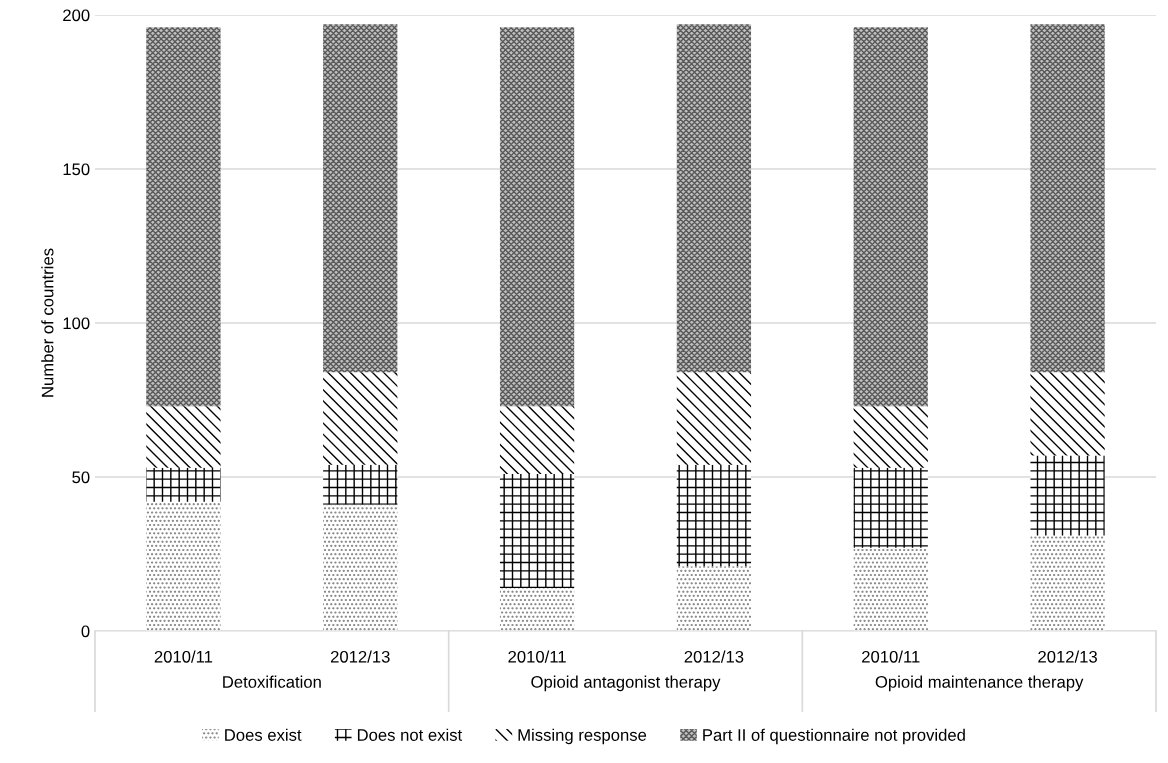 The height and width of the screenshot is (763, 1168). Describe the element at coordinates (272, 681) in the screenshot. I see `text: Detoxification` at that location.